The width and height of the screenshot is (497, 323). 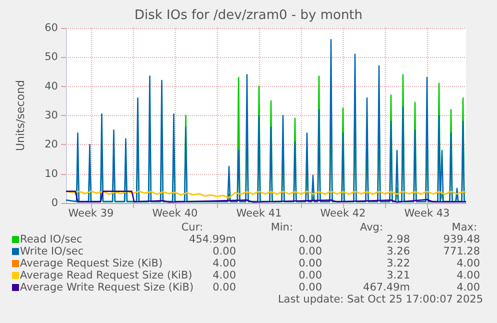 I want to click on text: 3.22, so click(x=398, y=264).